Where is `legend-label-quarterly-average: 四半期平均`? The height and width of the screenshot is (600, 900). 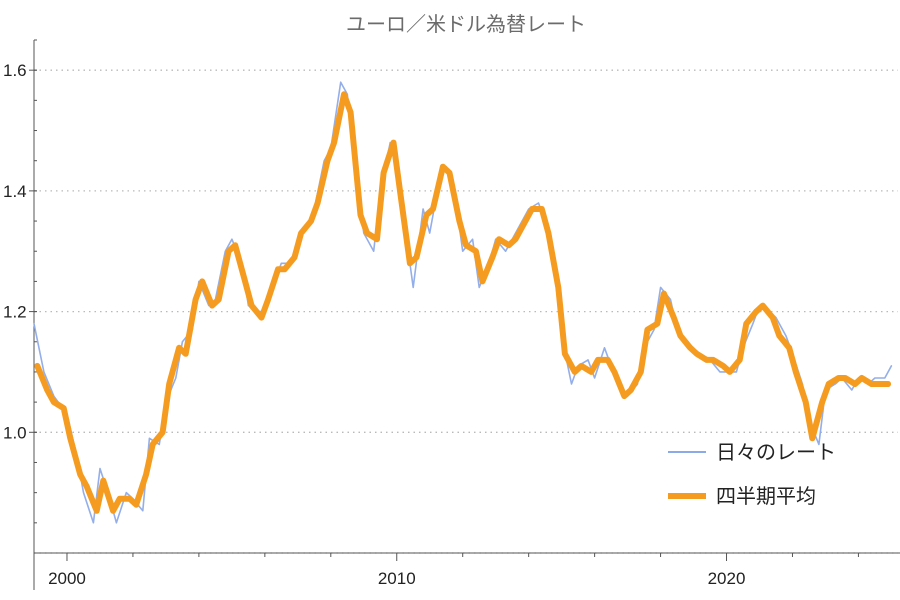
legend-label-quarterly-average: 四半期平均 is located at coordinates (766, 496).